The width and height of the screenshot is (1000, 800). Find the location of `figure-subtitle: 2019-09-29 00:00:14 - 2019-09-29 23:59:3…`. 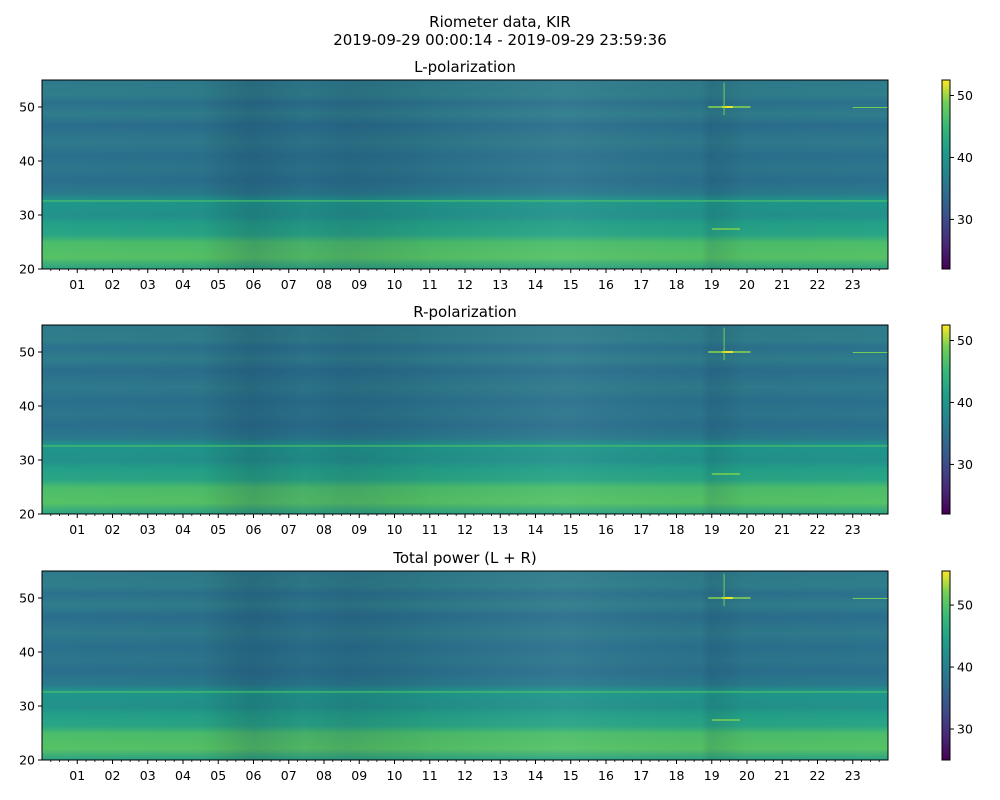

figure-subtitle: 2019-09-29 00:00:14 - 2019-09-29 23:59:3… is located at coordinates (500, 40).